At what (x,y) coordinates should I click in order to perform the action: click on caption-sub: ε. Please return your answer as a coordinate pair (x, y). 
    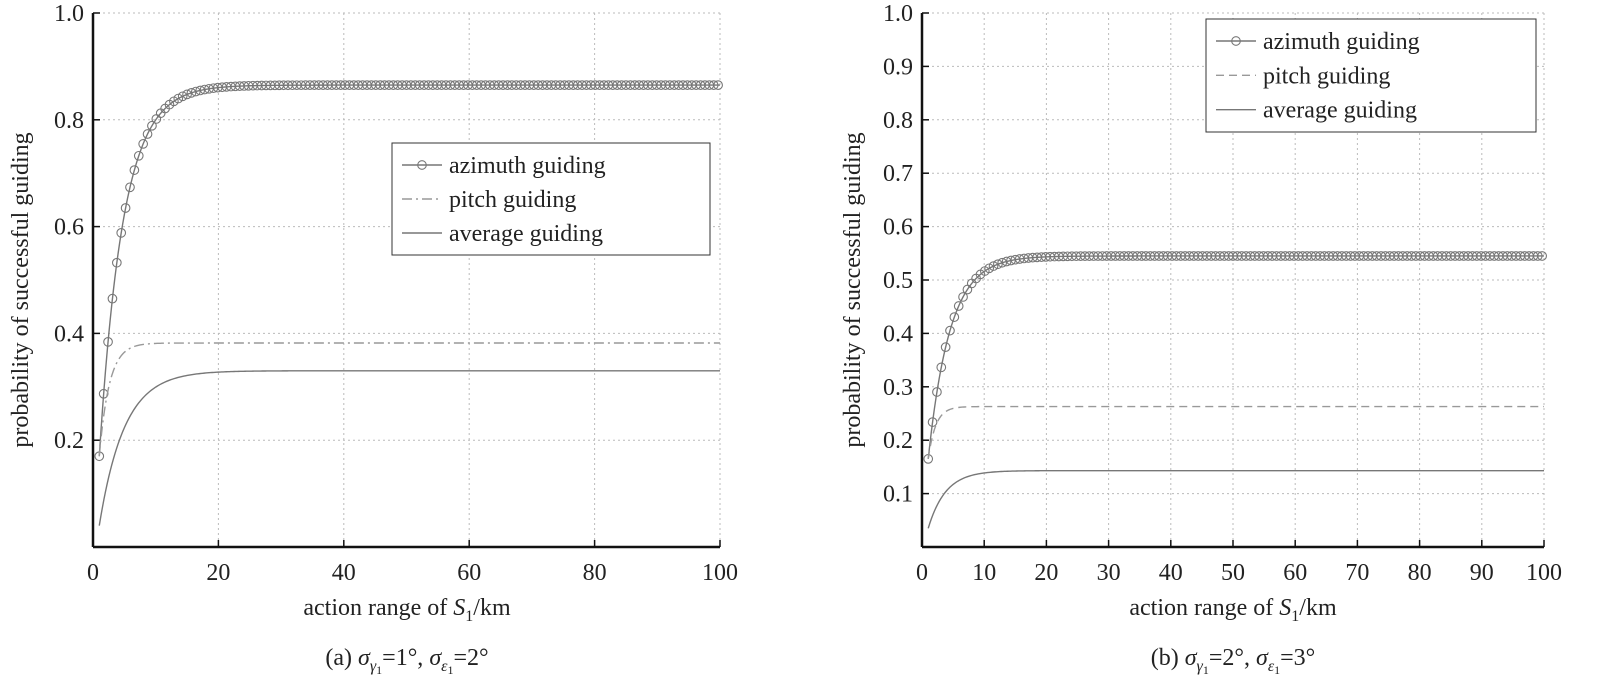
    Looking at the image, I should click on (444, 666).